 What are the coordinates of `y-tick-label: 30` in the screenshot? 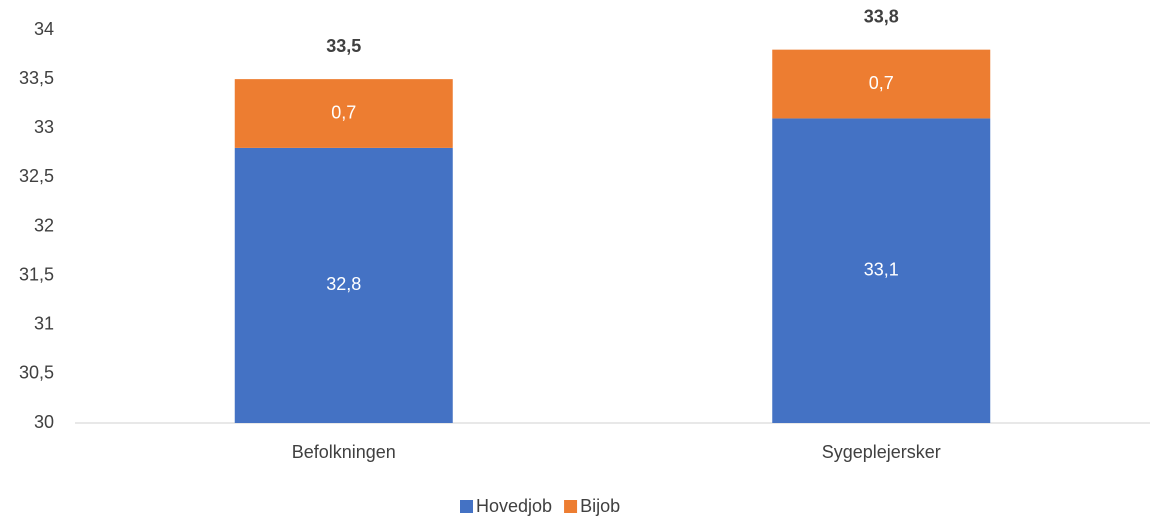 It's located at (44, 422).